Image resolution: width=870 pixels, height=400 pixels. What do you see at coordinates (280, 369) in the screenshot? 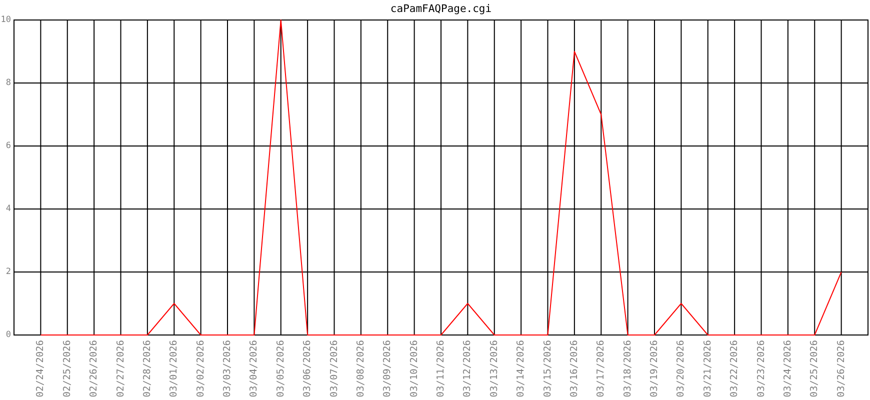
I see `x-tick-label: 03/05/2026` at bounding box center [280, 369].